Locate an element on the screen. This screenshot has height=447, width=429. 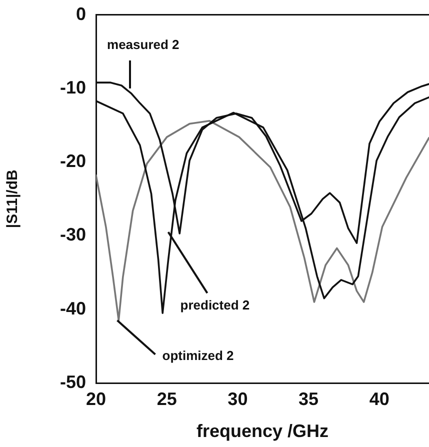
x-tick-label: 40 is located at coordinates (379, 398).